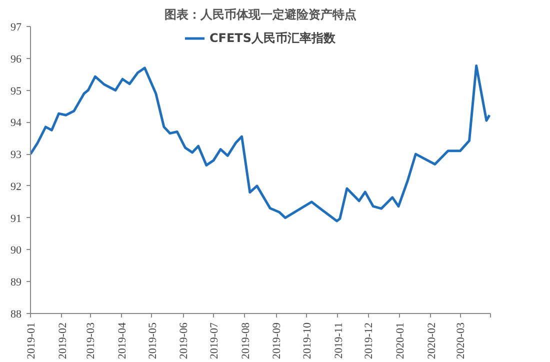 The image size is (550, 362). Describe the element at coordinates (16, 282) in the screenshot. I see `y-tick-label: 89` at that location.